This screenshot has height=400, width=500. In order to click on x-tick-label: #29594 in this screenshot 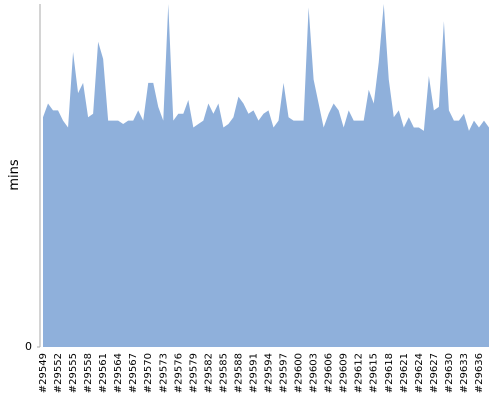, I will do `click(269, 373)`.